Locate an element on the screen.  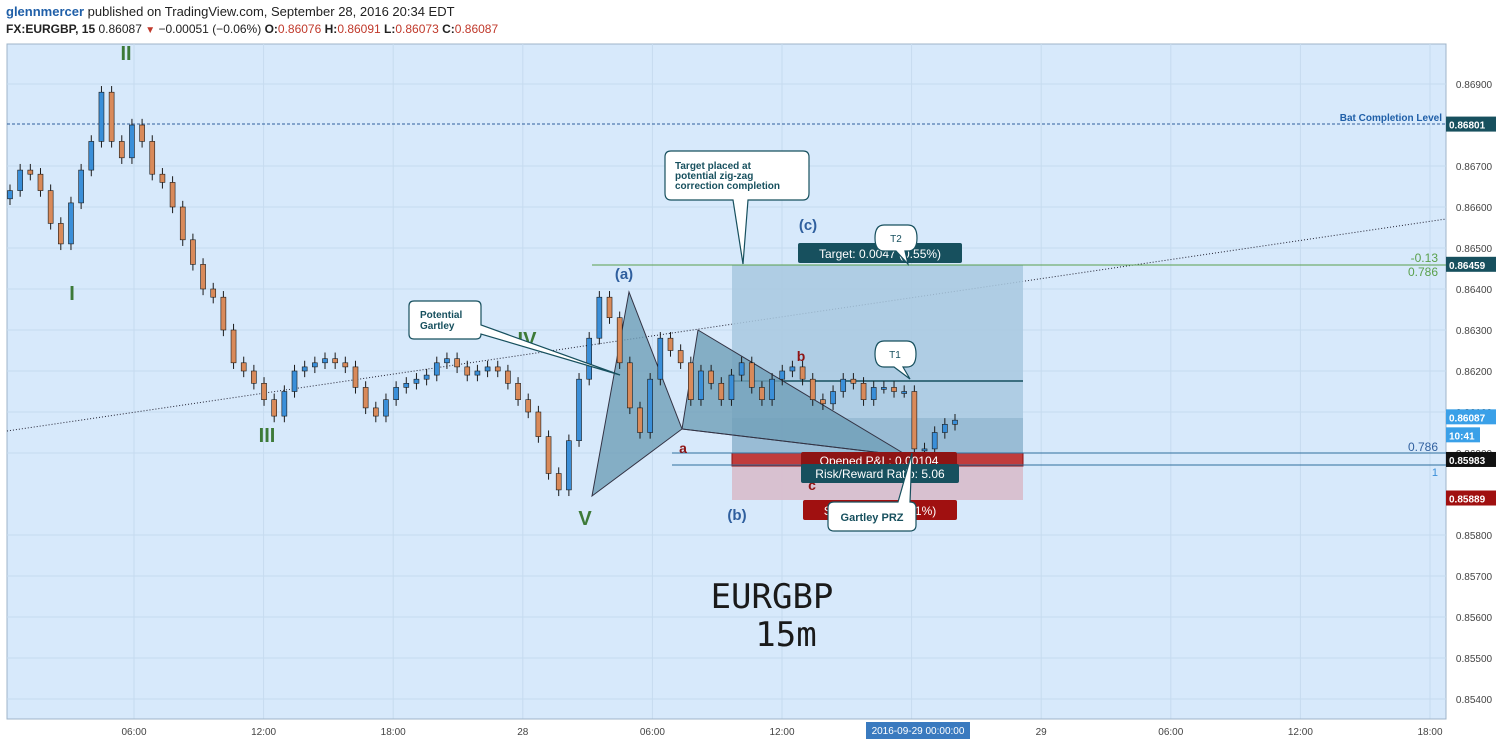
y-tick-label: 0.85400 is located at coordinates (1474, 700).